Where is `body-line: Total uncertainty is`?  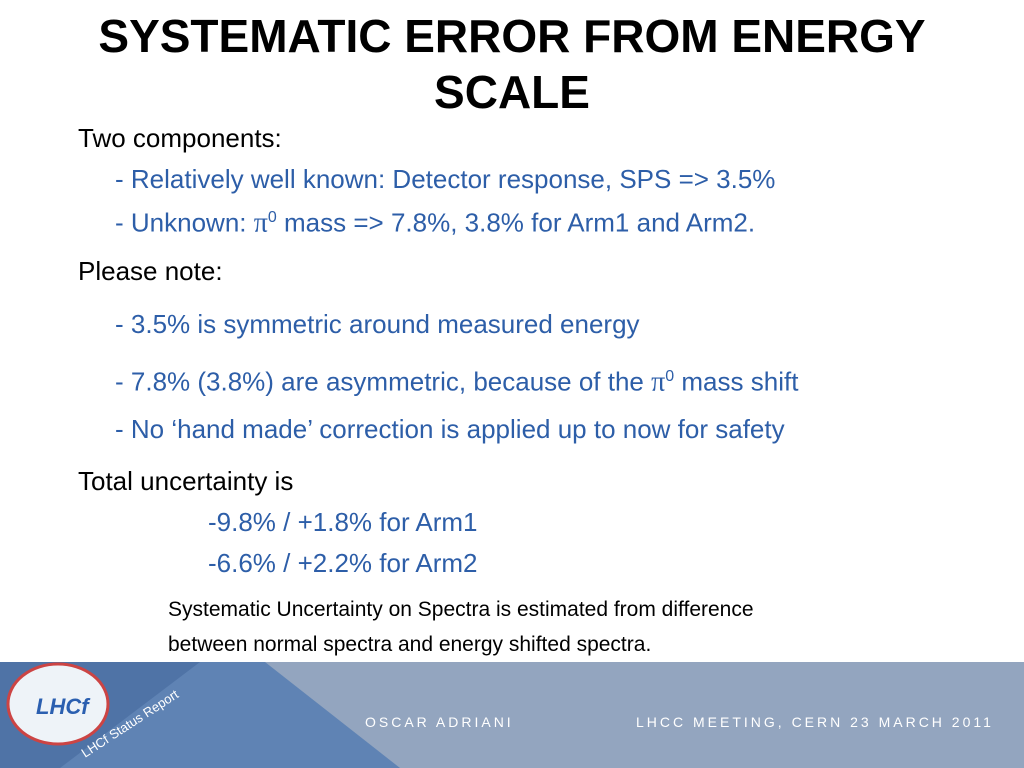
body-line: Total uncertainty is is located at coordinates (185, 481).